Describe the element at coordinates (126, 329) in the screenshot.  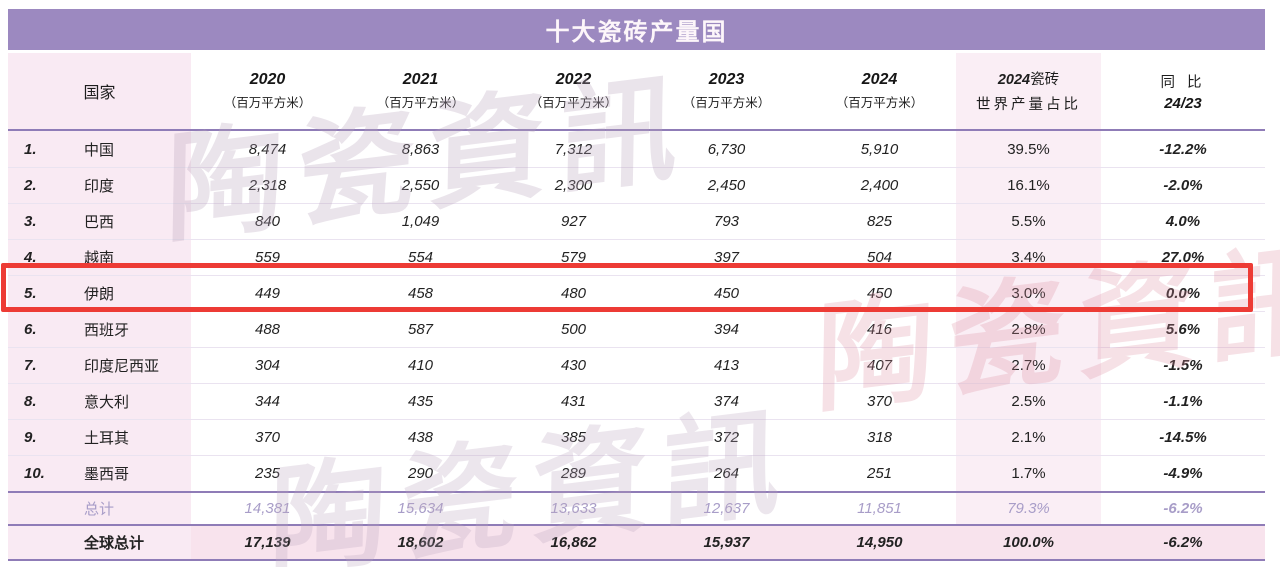
I see `country-cell: 西班牙` at that location.